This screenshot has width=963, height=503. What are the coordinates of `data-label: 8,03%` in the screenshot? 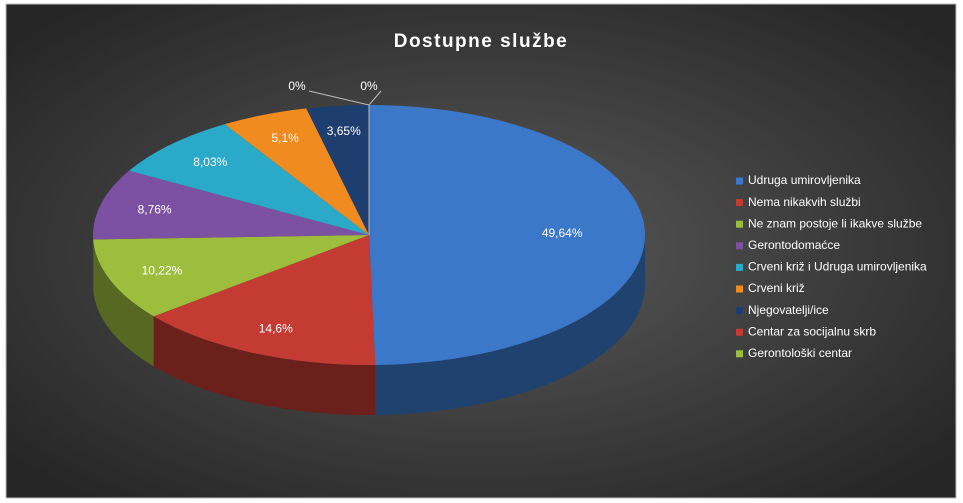 It's located at (210, 162).